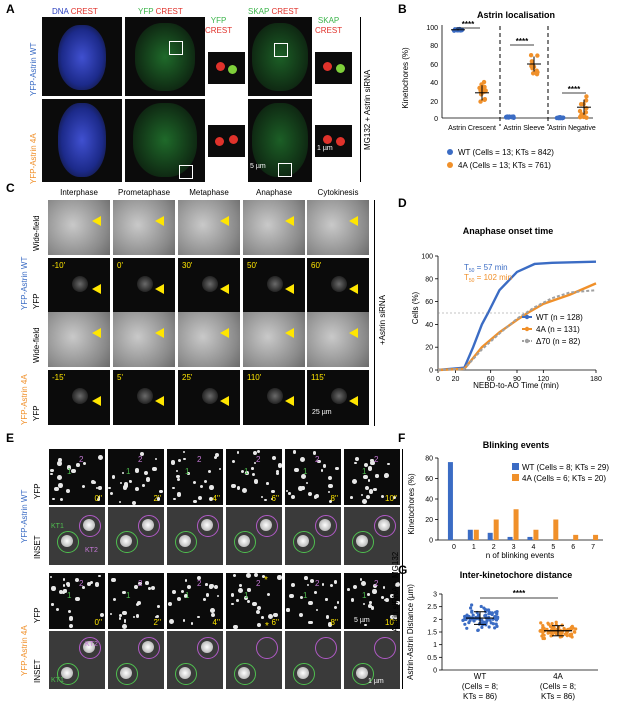  Describe the element at coordinates (24, 516) in the screenshot. I see `panel-e-row-wt: YFP-Astrin WT` at that location.